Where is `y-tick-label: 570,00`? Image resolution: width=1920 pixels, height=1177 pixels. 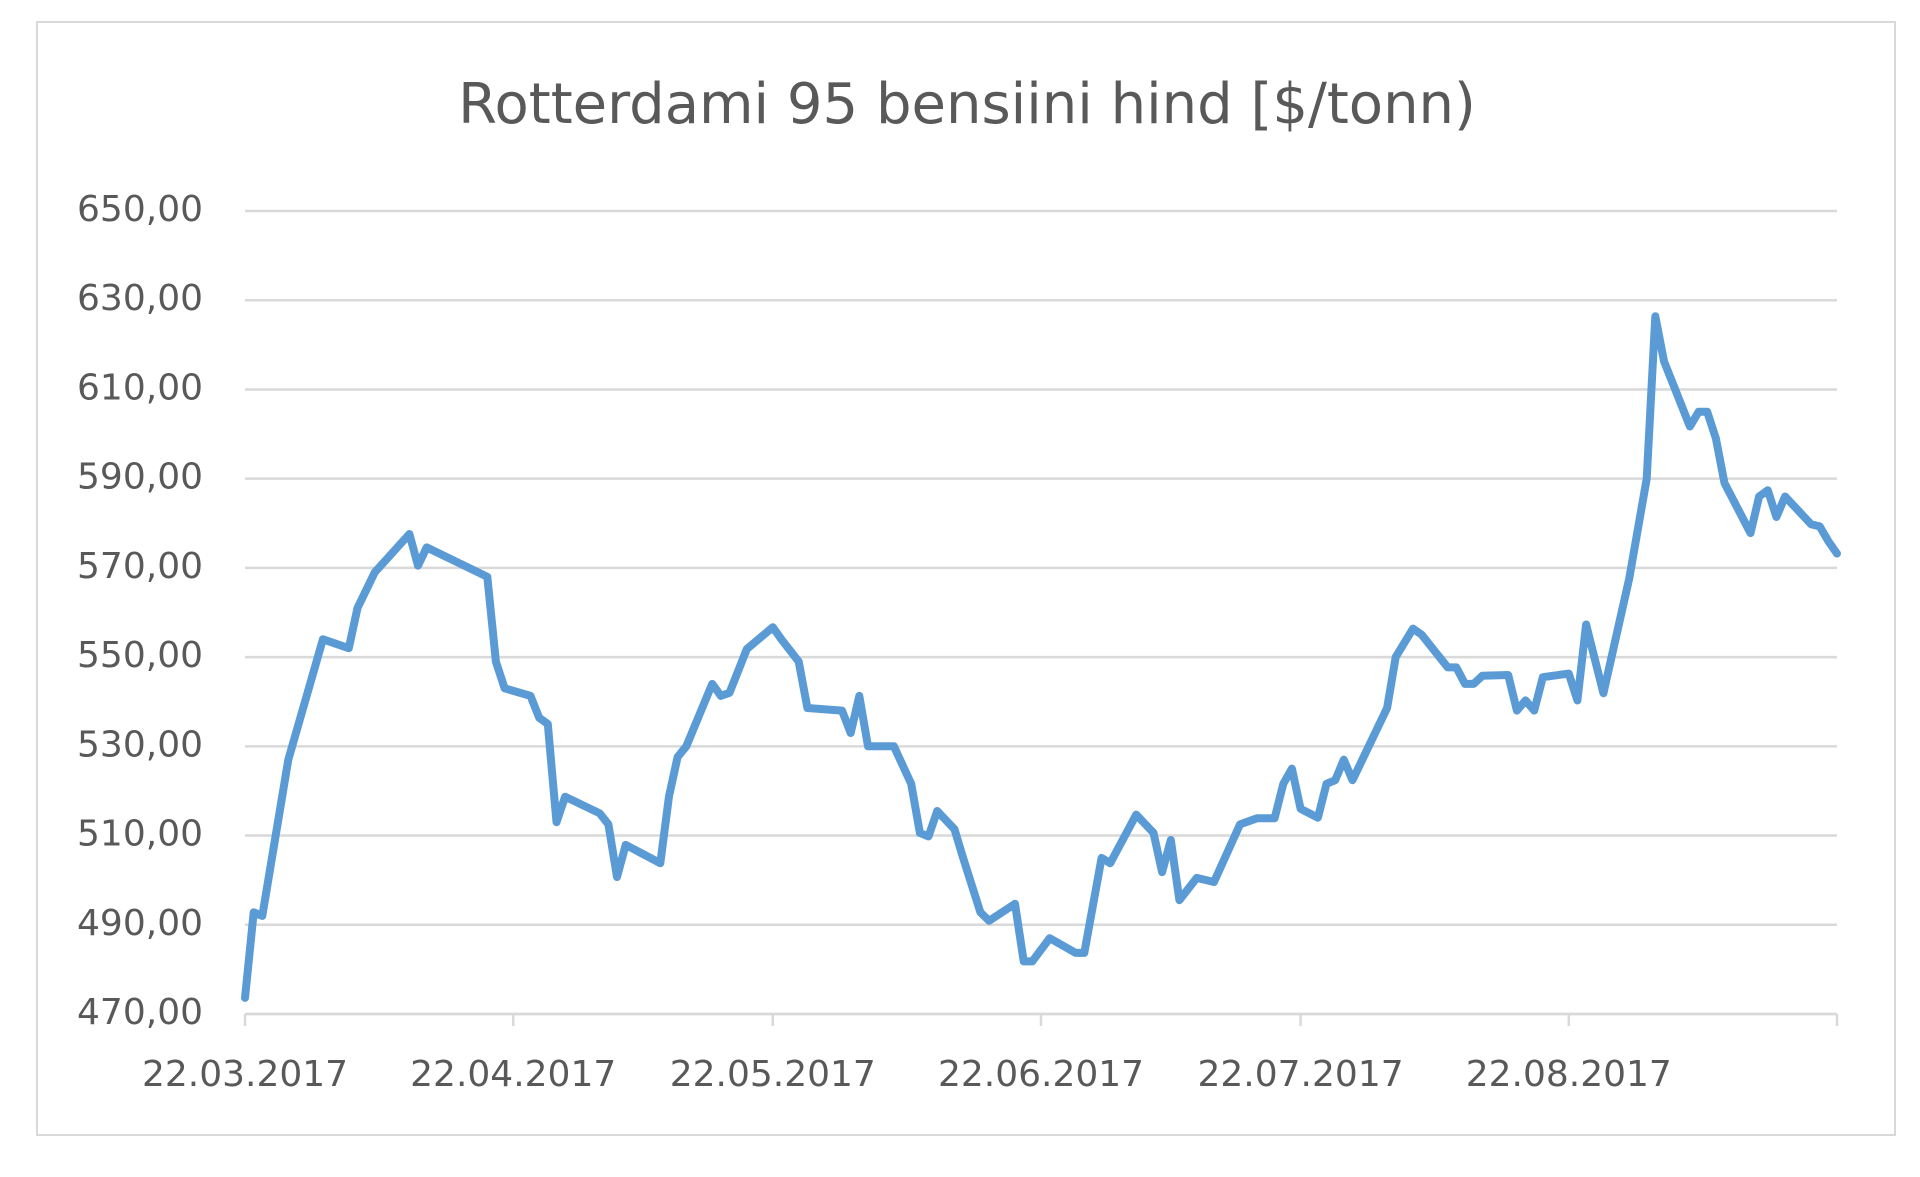 y-tick-label: 570,00 is located at coordinates (140, 566).